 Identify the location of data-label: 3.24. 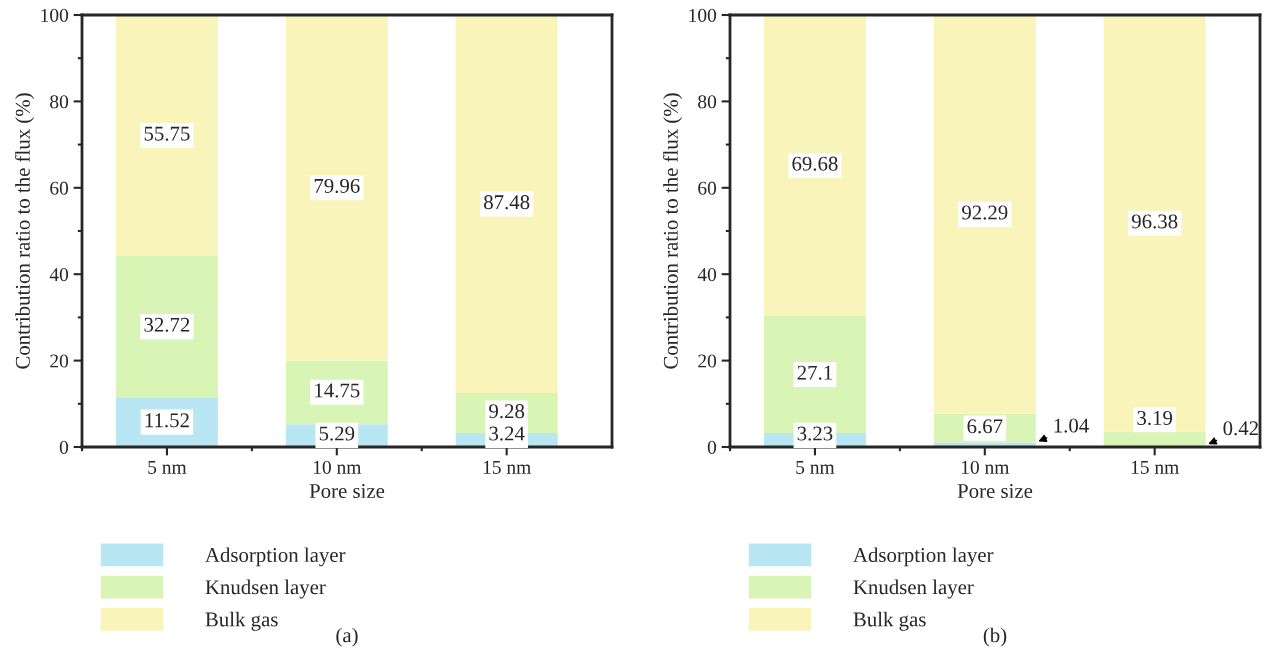
(507, 433).